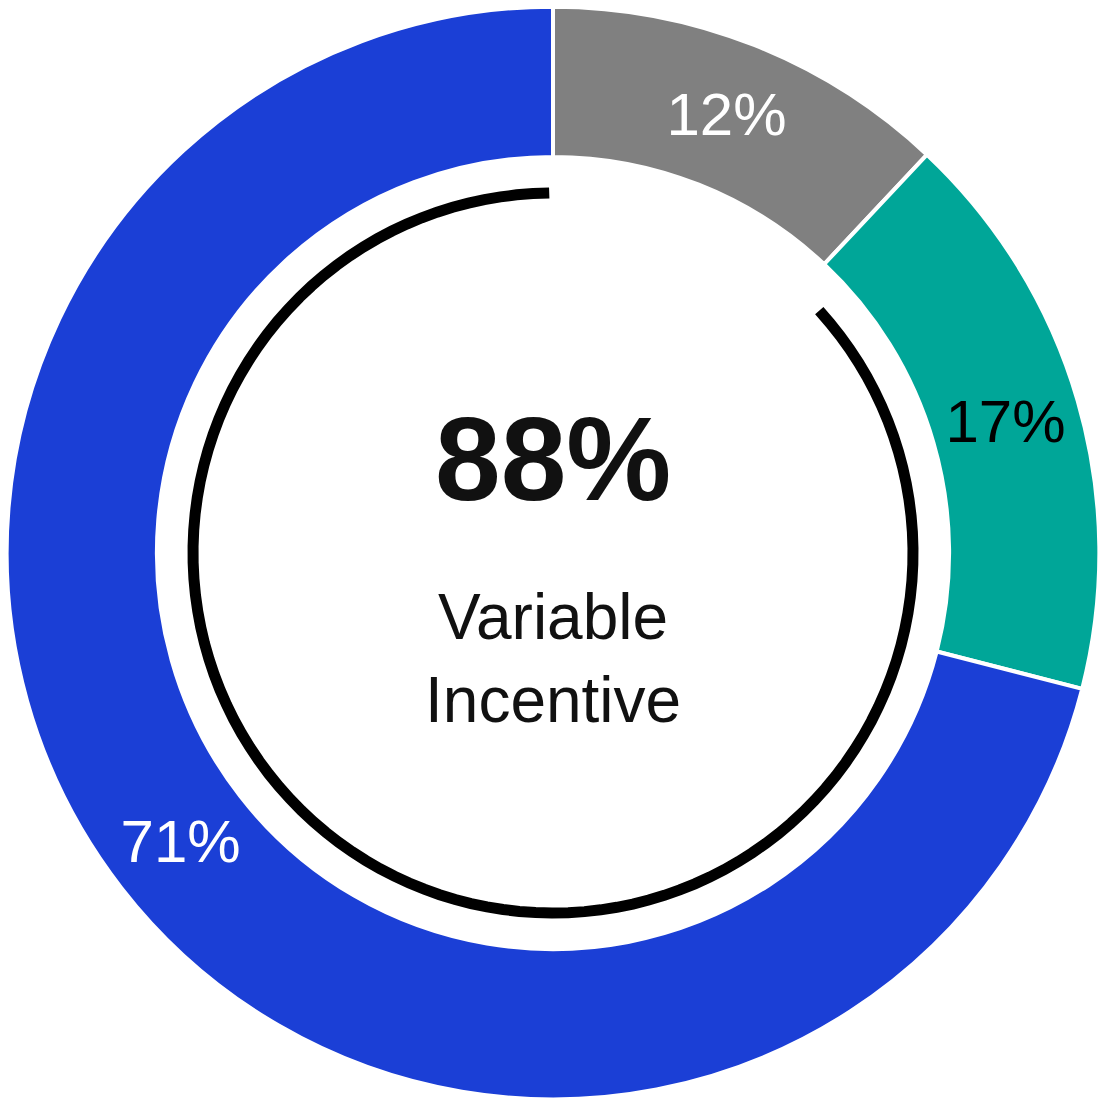  What do you see at coordinates (180, 842) in the screenshot?
I see `data-label: 71%` at bounding box center [180, 842].